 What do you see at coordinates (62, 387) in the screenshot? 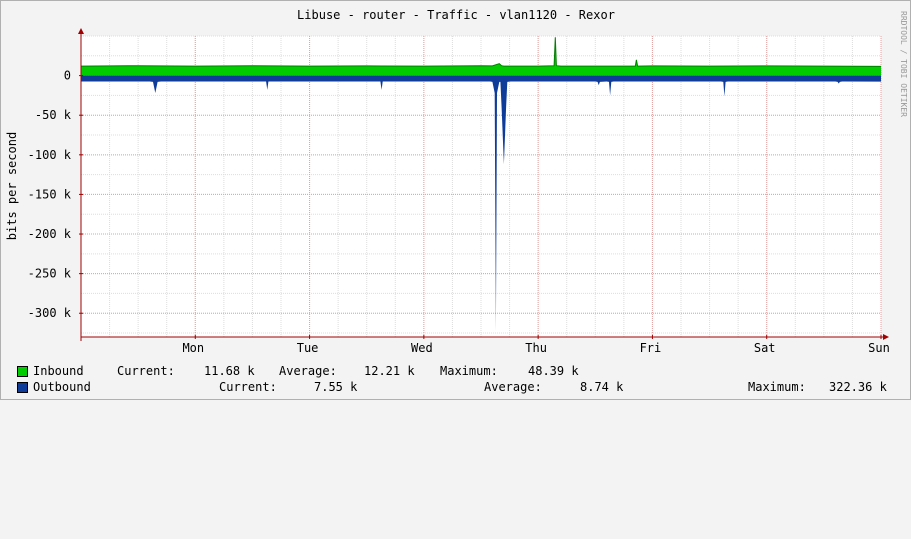
I see `legend-outbound-name: Outbound` at bounding box center [62, 387].